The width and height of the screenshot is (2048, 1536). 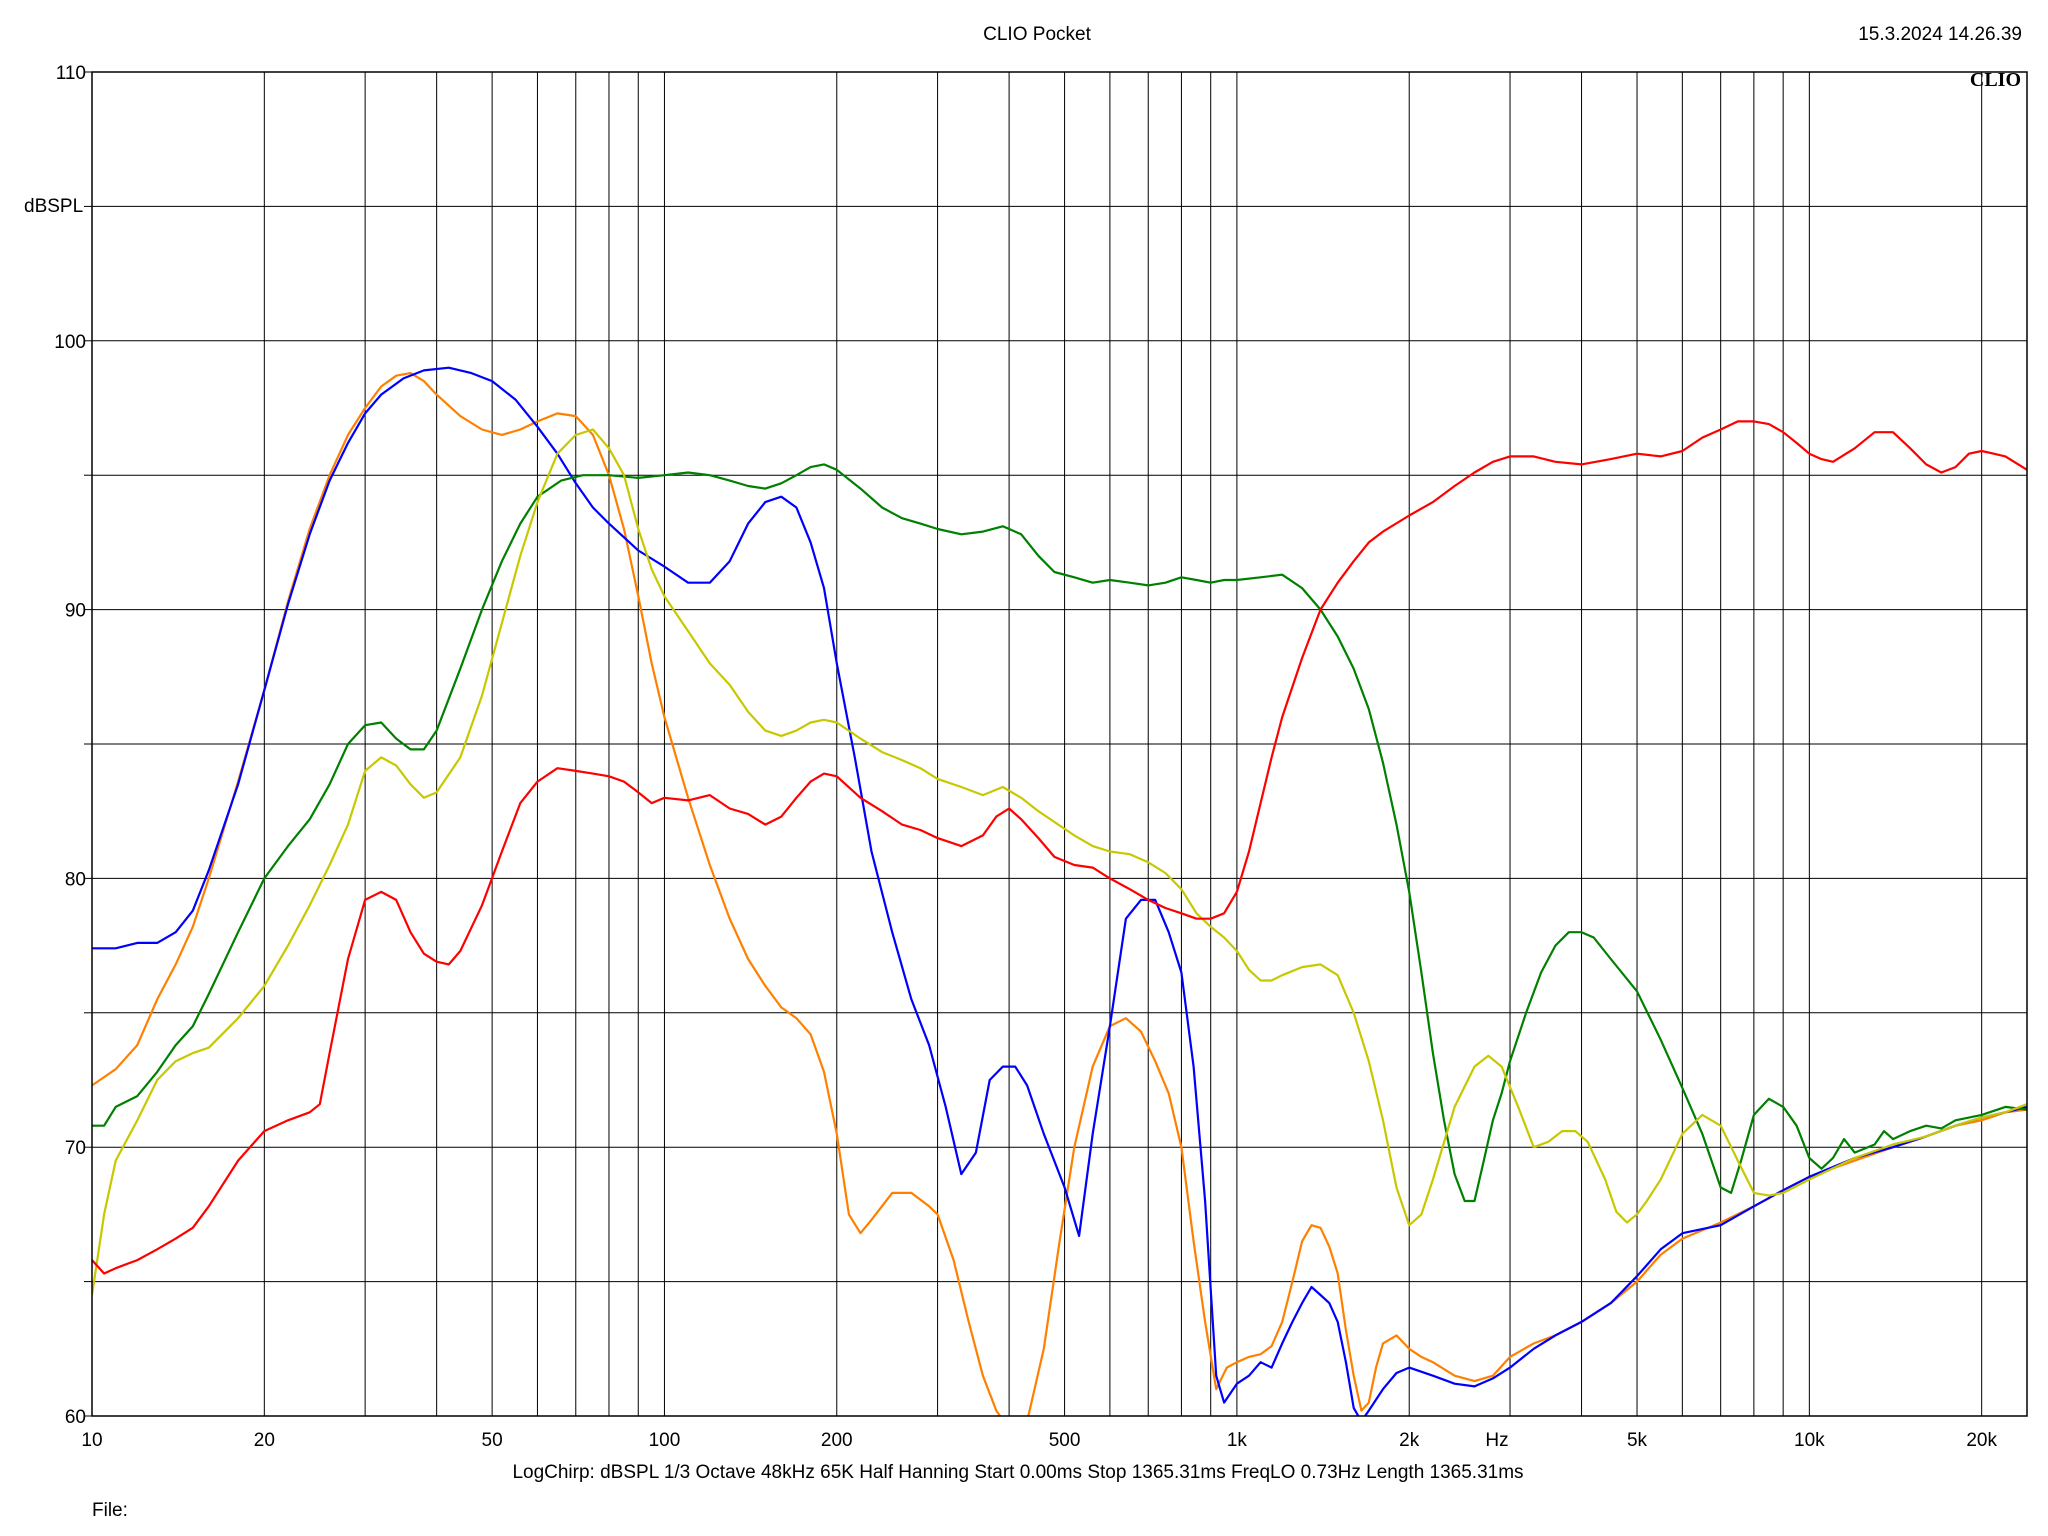 What do you see at coordinates (1981, 1440) in the screenshot?
I see `x-tick-label: 20k` at bounding box center [1981, 1440].